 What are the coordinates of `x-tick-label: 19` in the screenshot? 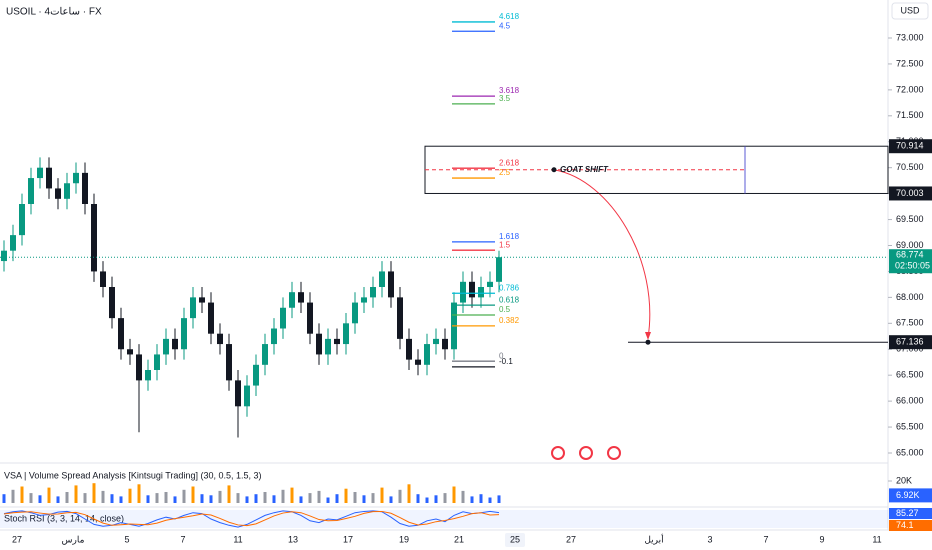 It's located at (404, 539).